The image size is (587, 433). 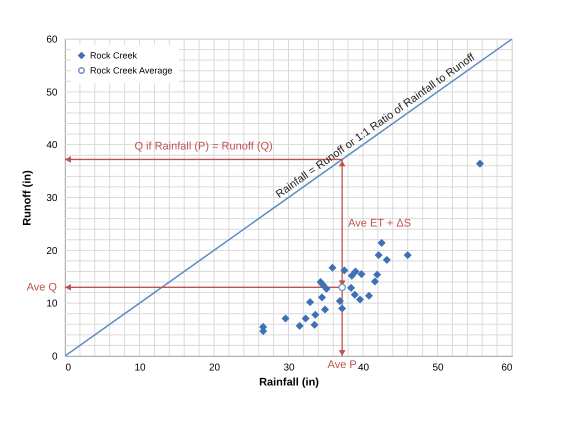 What do you see at coordinates (289, 368) in the screenshot?
I see `x-tick-label: 30` at bounding box center [289, 368].